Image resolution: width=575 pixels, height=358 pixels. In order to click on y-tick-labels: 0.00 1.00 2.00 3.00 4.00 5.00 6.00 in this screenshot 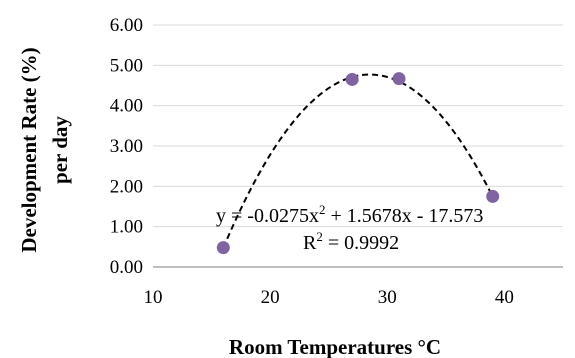, I will do `click(126, 146)`.